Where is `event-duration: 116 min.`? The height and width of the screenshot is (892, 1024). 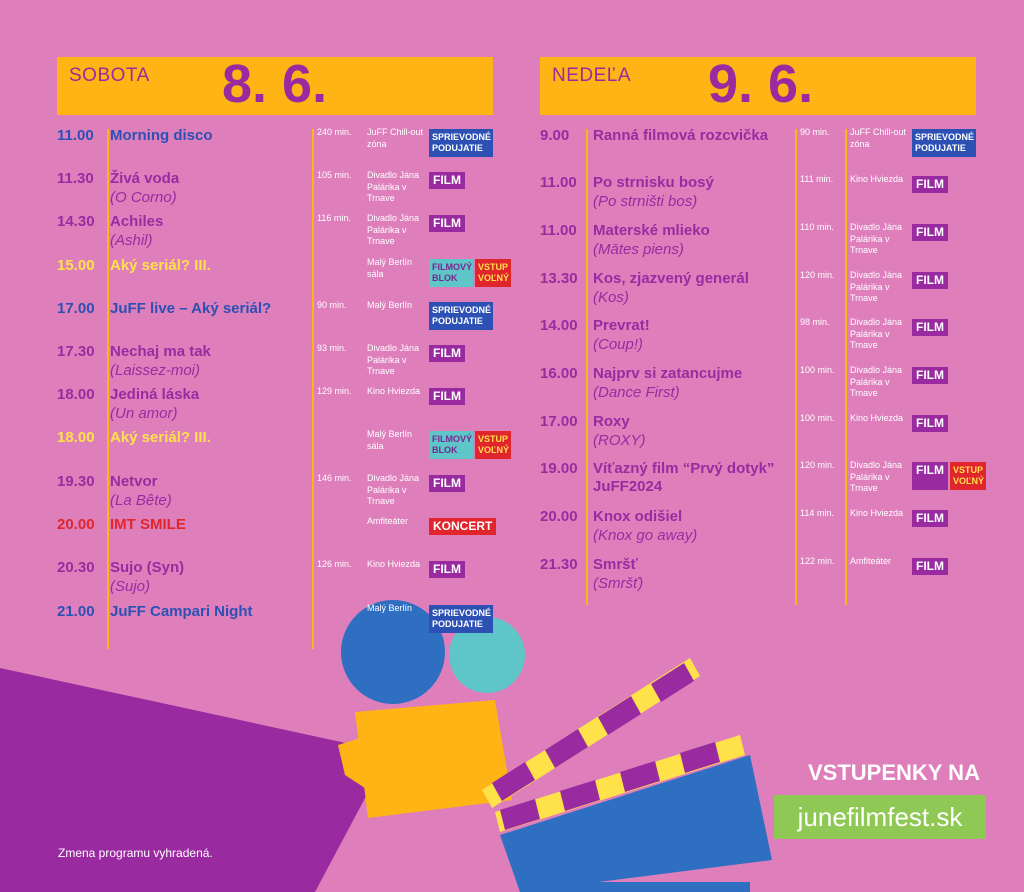
event-duration: 116 min. is located at coordinates (334, 218).